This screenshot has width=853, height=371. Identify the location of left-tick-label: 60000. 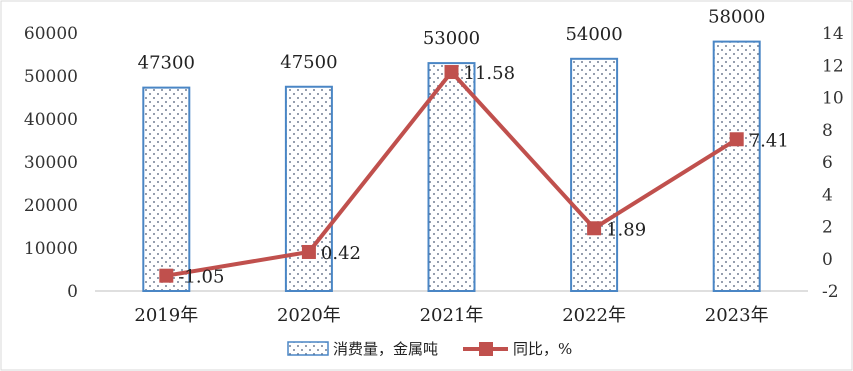
(51, 34).